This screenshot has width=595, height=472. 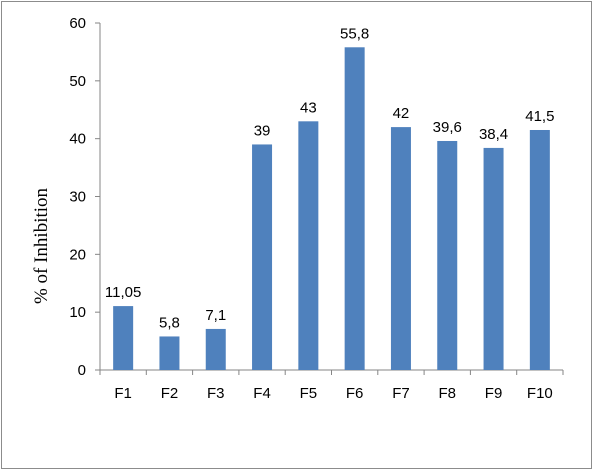 I want to click on data-label-f3: 7,1, so click(x=215, y=315).